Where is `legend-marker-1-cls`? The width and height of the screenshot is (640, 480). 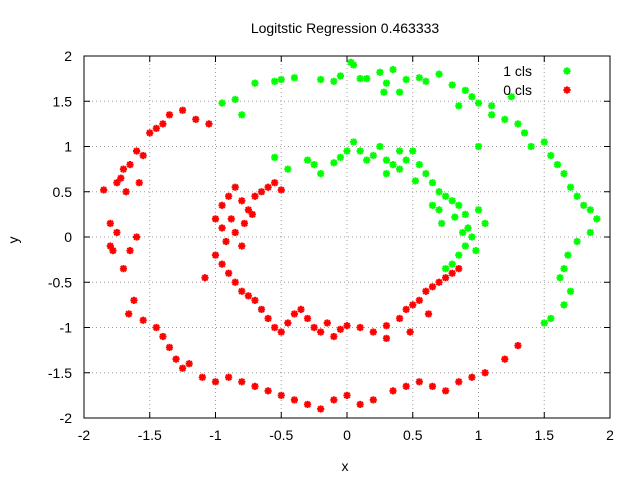 legend-marker-1-cls is located at coordinates (567, 71).